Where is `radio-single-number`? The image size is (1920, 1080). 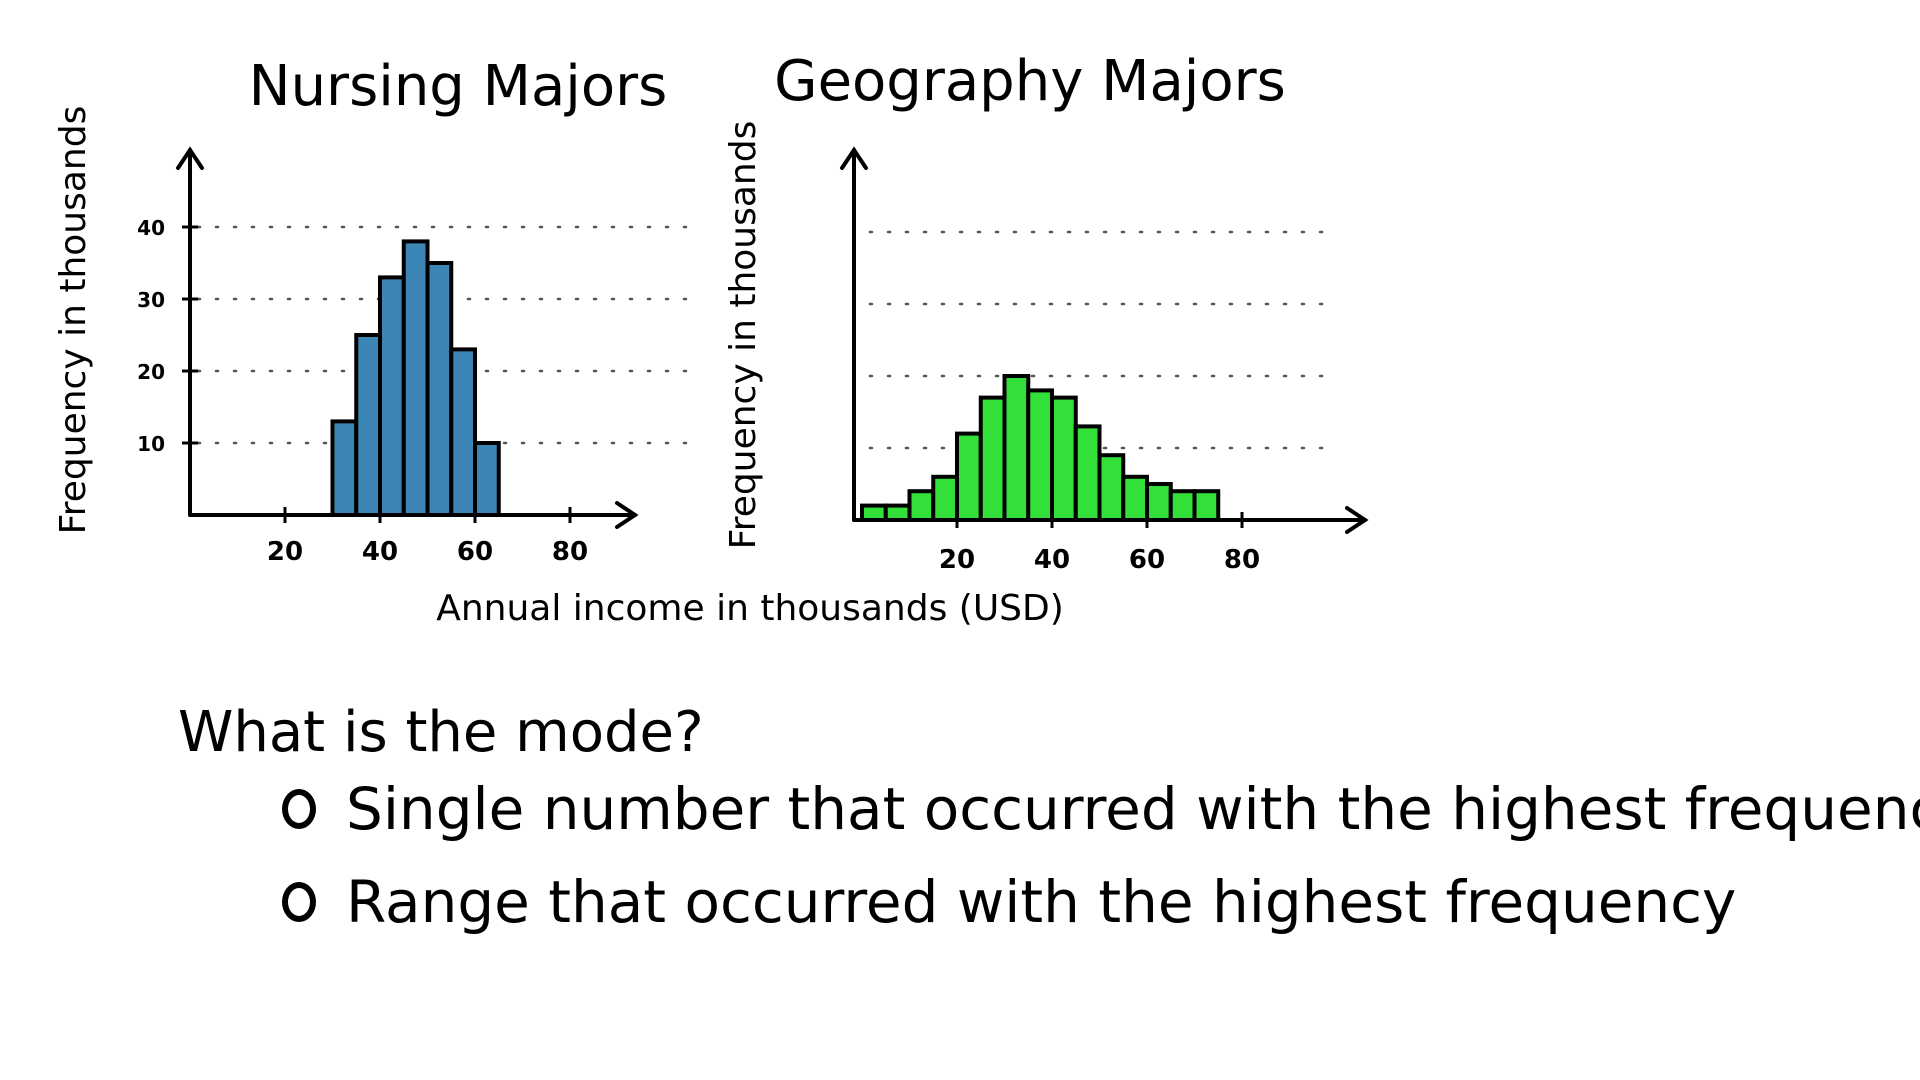
radio-single-number is located at coordinates (299, 809).